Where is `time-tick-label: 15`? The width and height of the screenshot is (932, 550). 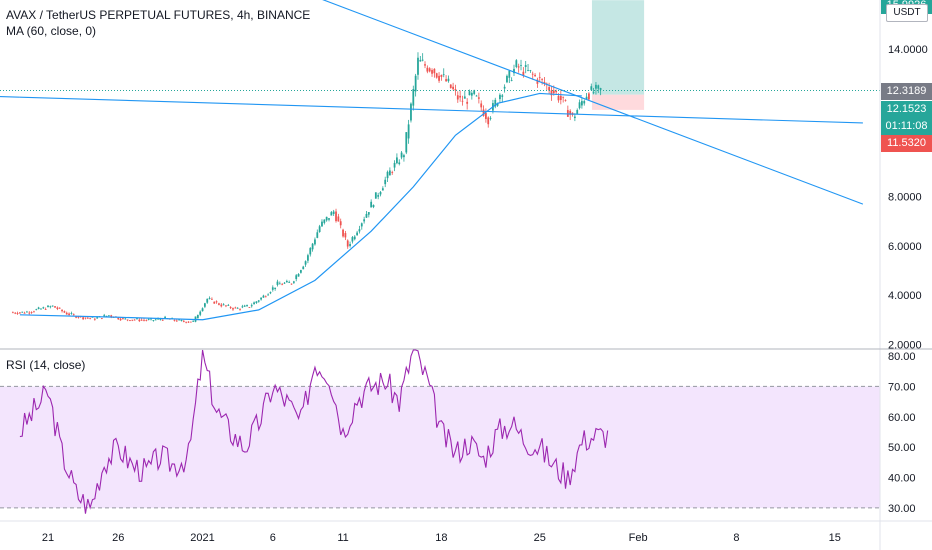
time-tick-label: 15 is located at coordinates (835, 538).